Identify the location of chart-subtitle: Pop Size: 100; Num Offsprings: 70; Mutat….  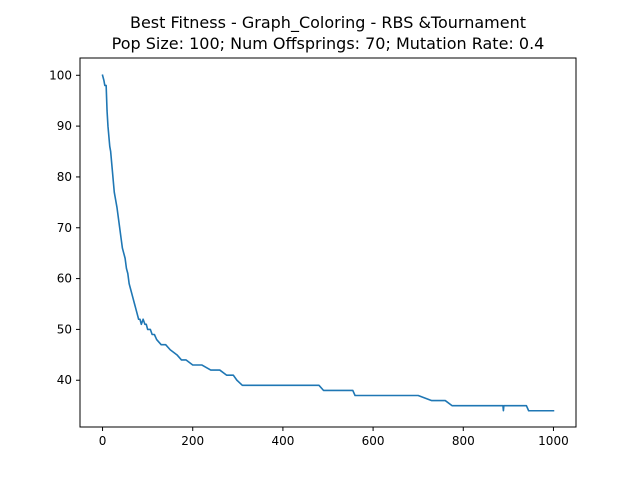
(328, 43).